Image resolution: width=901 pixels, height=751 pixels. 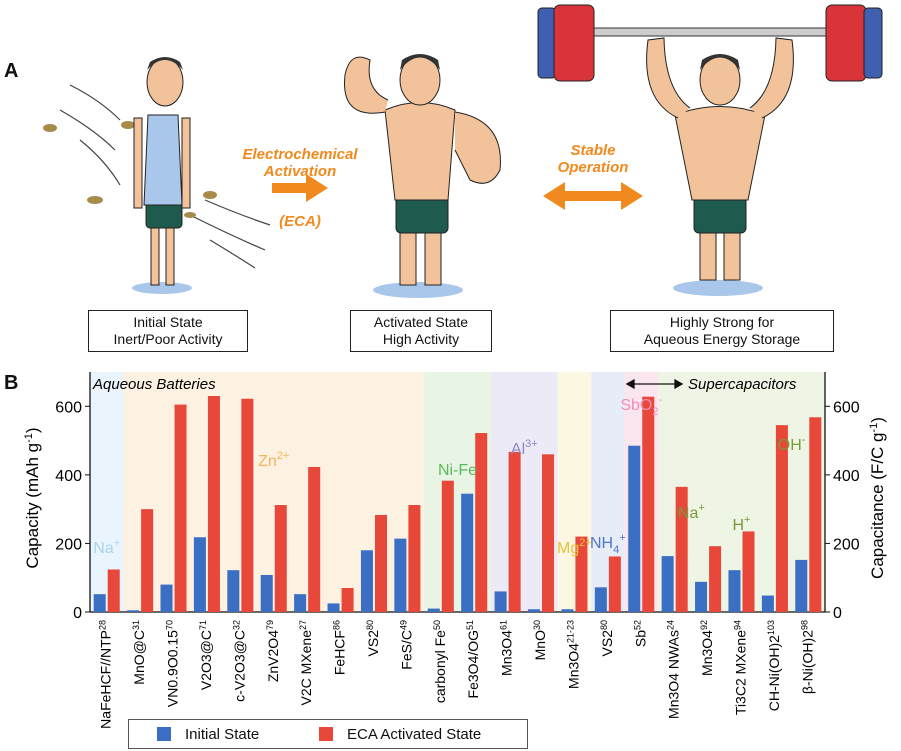 I want to click on legend-swatch-activated, so click(x=326, y=734).